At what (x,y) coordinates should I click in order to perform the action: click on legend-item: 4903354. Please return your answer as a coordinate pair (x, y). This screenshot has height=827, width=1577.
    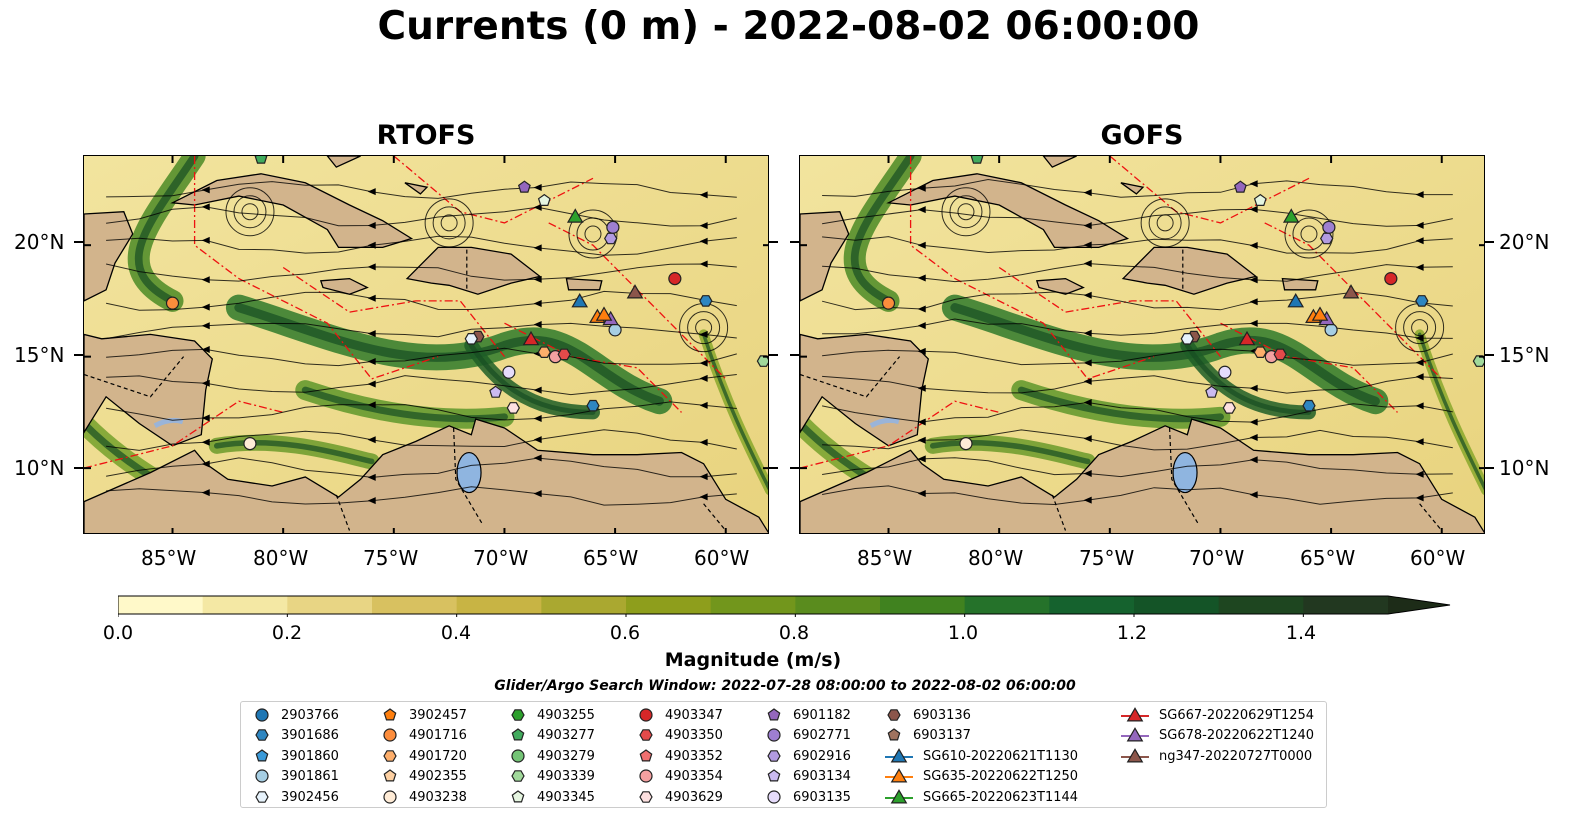
    Looking at the image, I should click on (680, 776).